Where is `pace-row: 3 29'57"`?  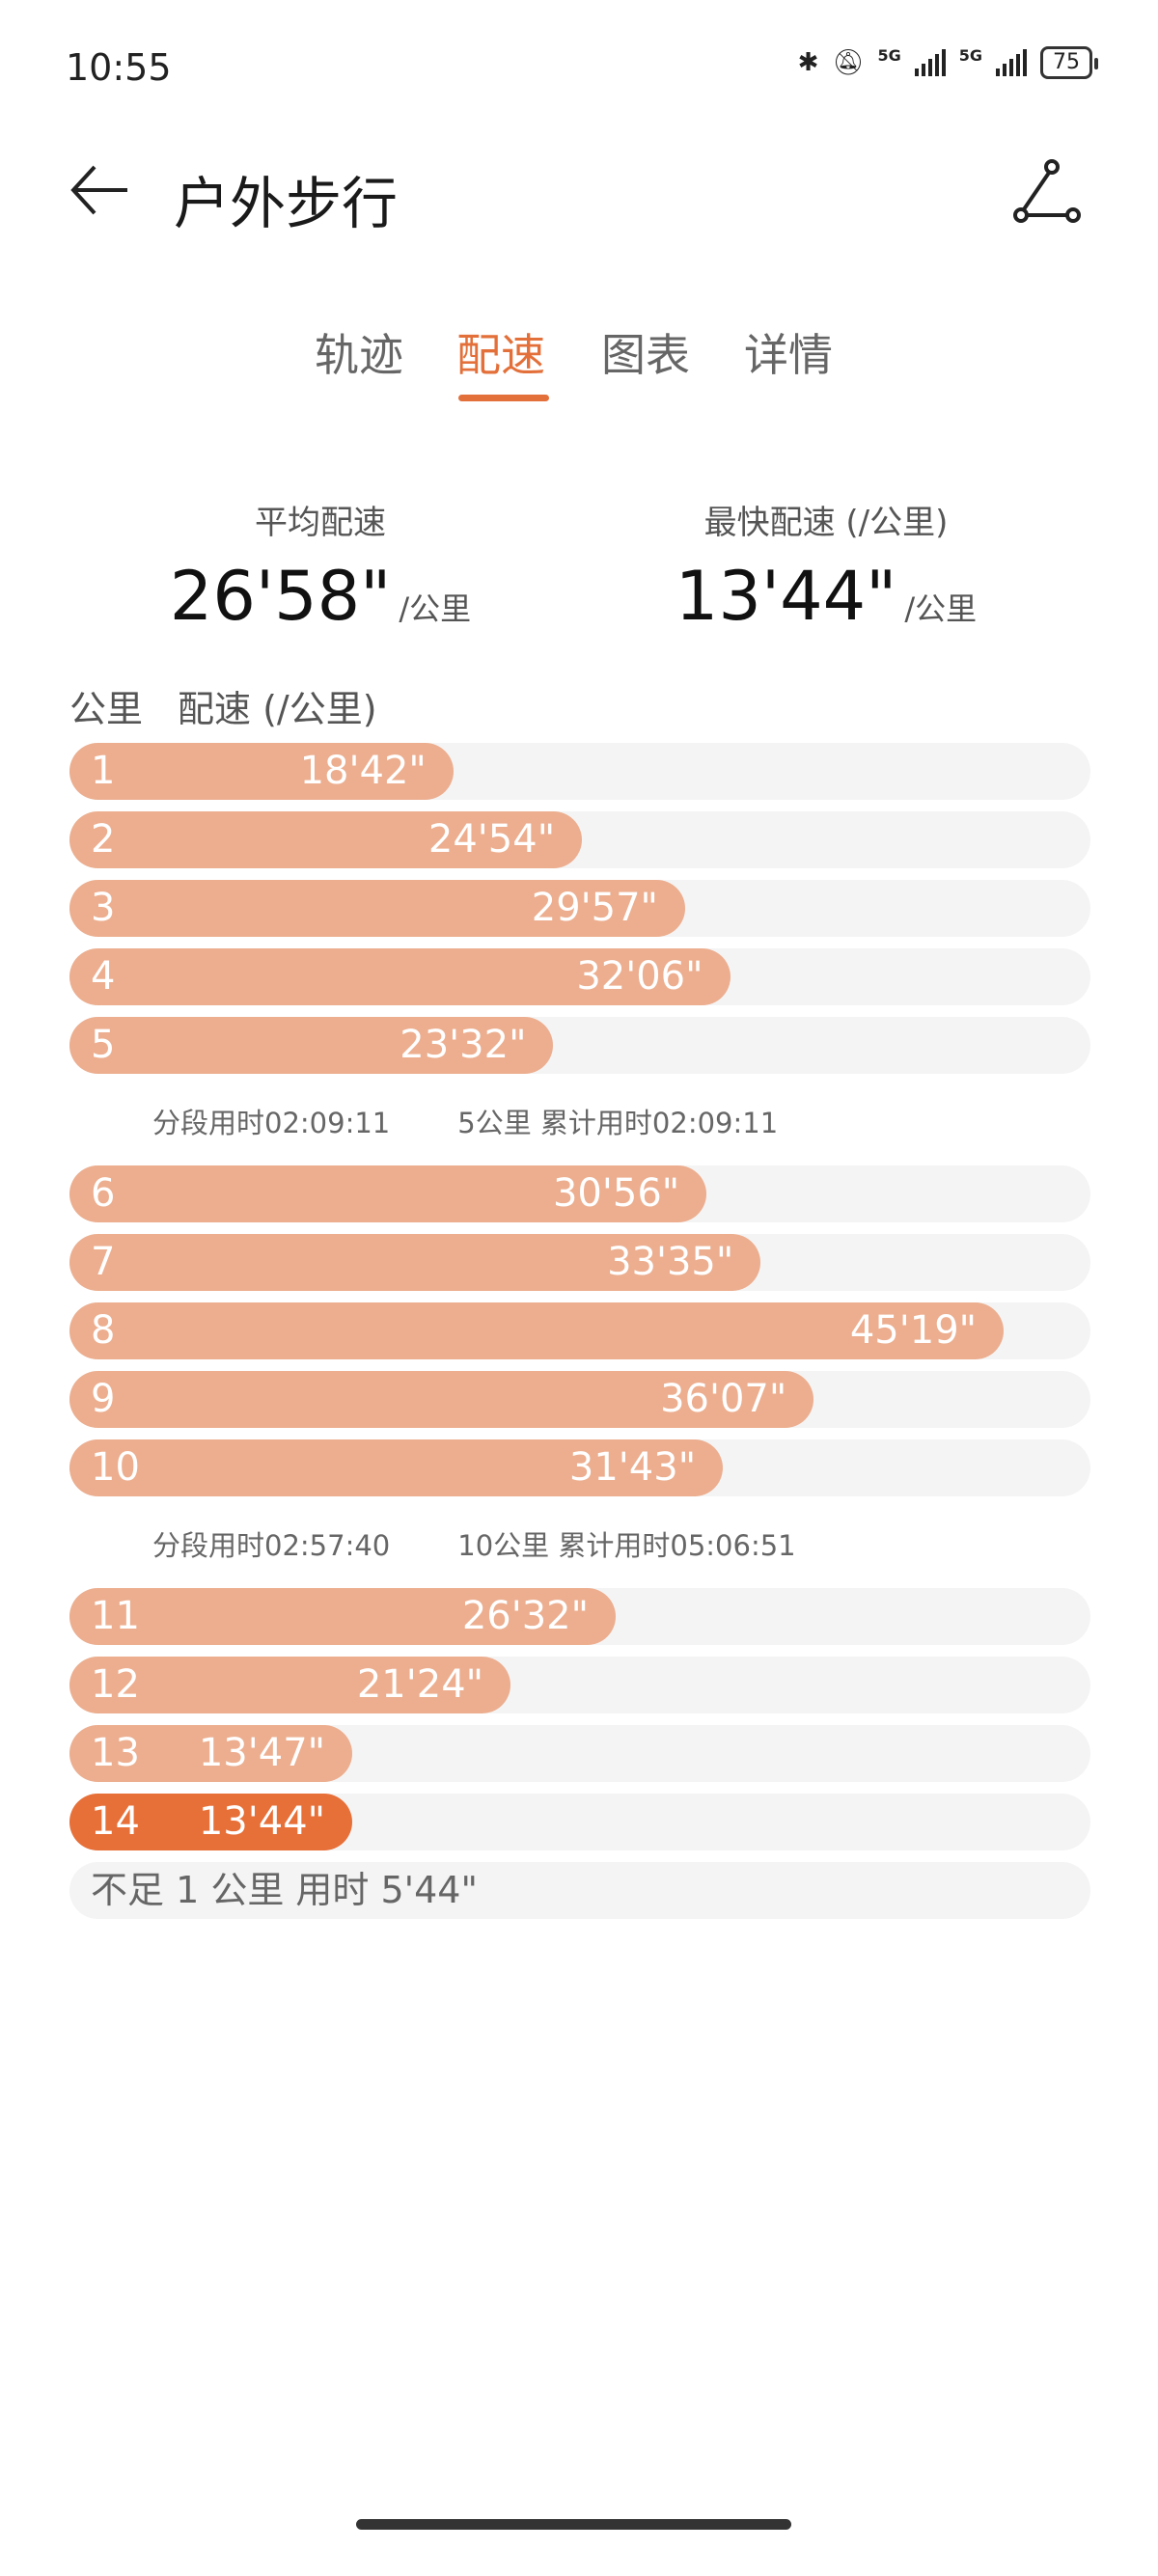
pace-row: 3 29'57" is located at coordinates (579, 909).